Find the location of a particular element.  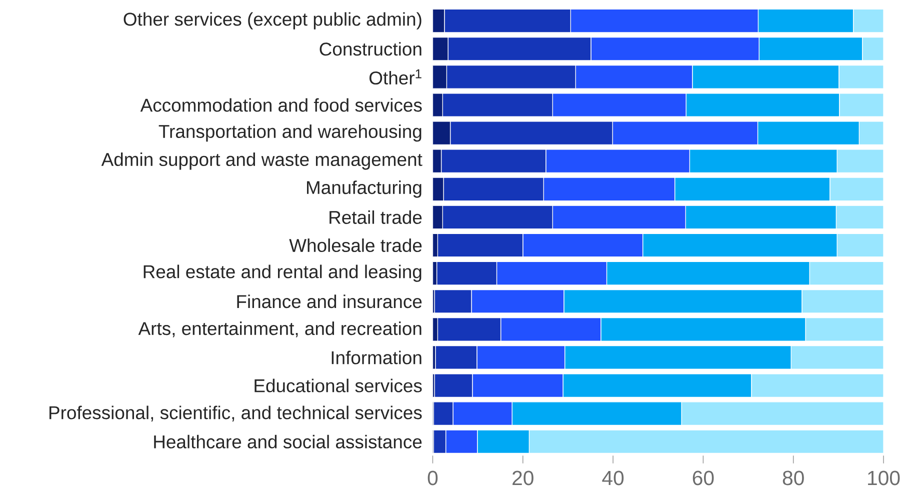

y-tick-label: Other services (except public admin) is located at coordinates (273, 21).